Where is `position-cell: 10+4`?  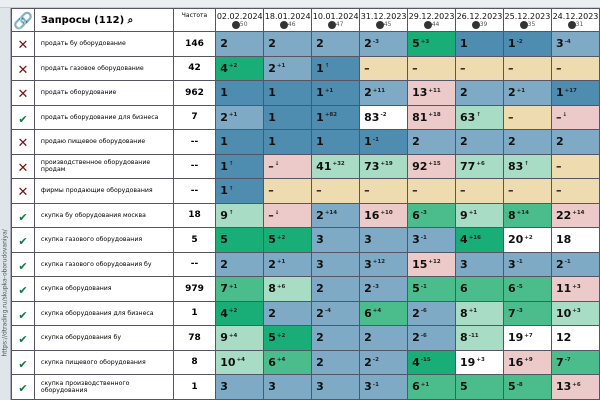
position-cell: 10+4 is located at coordinates (240, 362).